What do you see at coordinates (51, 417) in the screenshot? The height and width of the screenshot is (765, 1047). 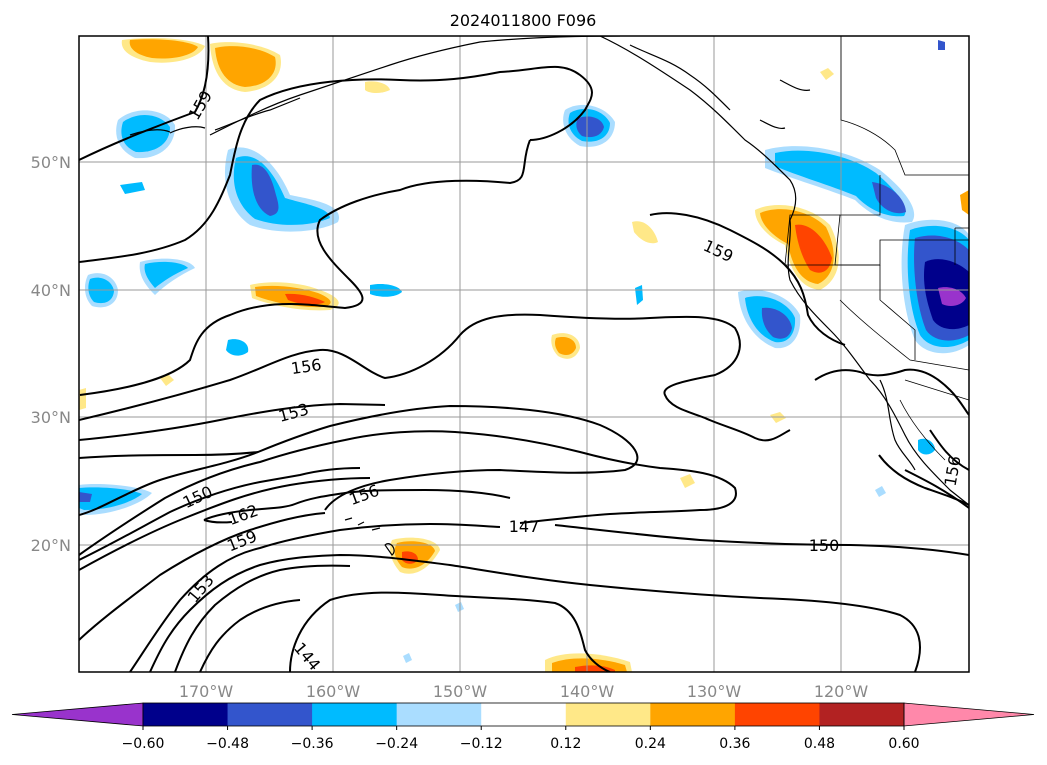 I see `lat-tick-label: 30°N` at bounding box center [51, 417].